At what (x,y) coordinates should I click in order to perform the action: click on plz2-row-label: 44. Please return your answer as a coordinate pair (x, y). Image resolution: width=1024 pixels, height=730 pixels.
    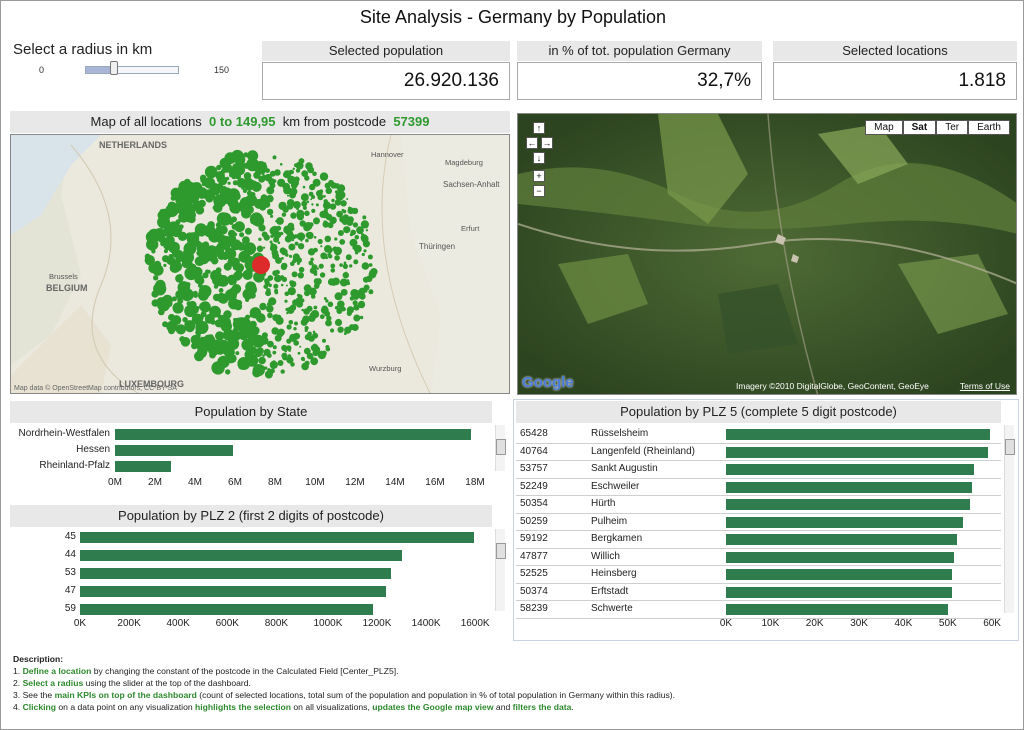
    Looking at the image, I should click on (70, 554).